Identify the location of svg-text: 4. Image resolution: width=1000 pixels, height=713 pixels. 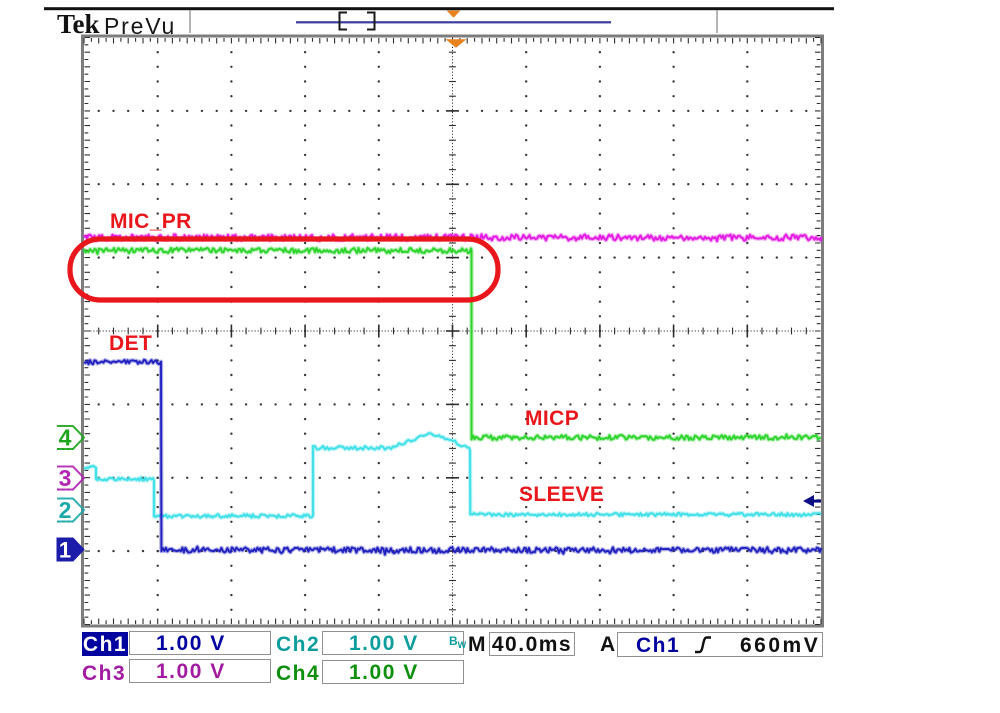
(65, 438).